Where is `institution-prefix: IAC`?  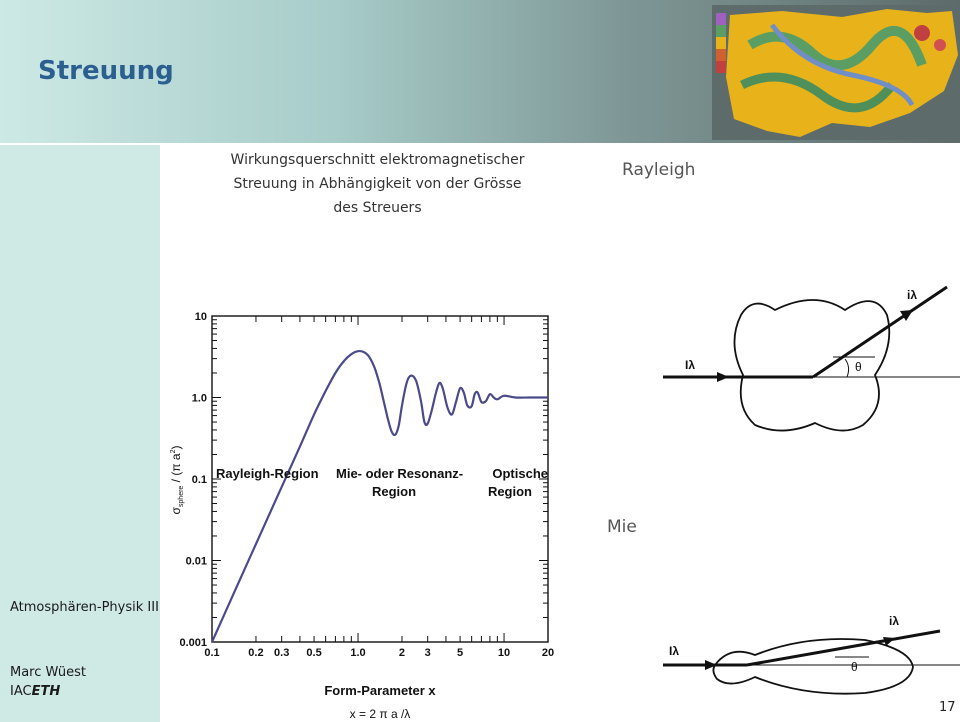 institution-prefix: IAC is located at coordinates (21, 691).